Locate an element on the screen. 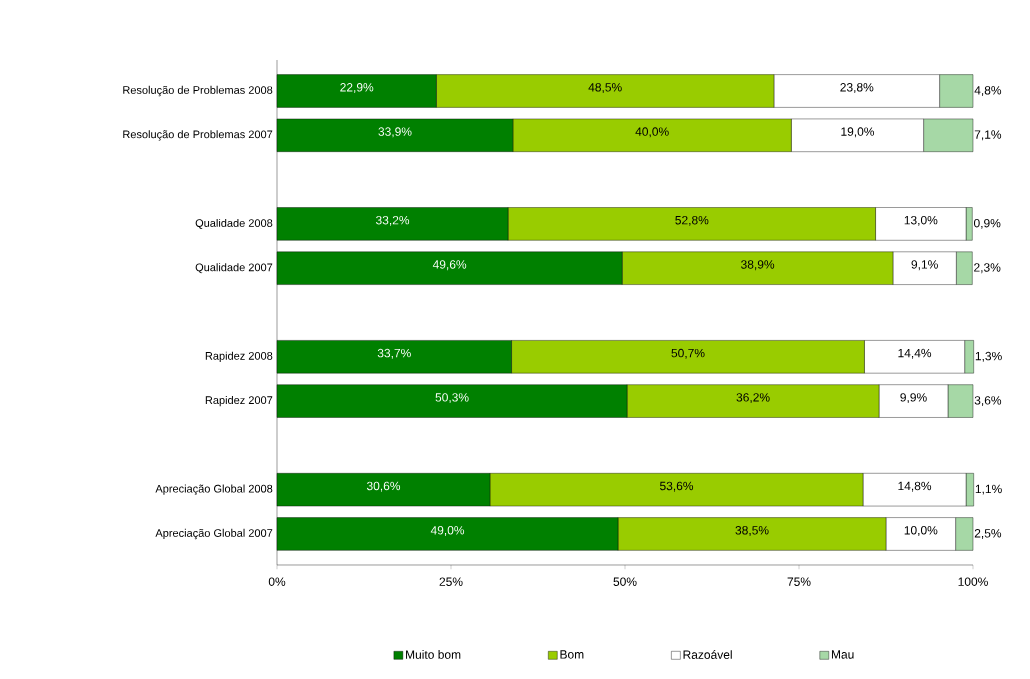 The width and height of the screenshot is (1030, 679). legend-label: Razoável is located at coordinates (707, 654).